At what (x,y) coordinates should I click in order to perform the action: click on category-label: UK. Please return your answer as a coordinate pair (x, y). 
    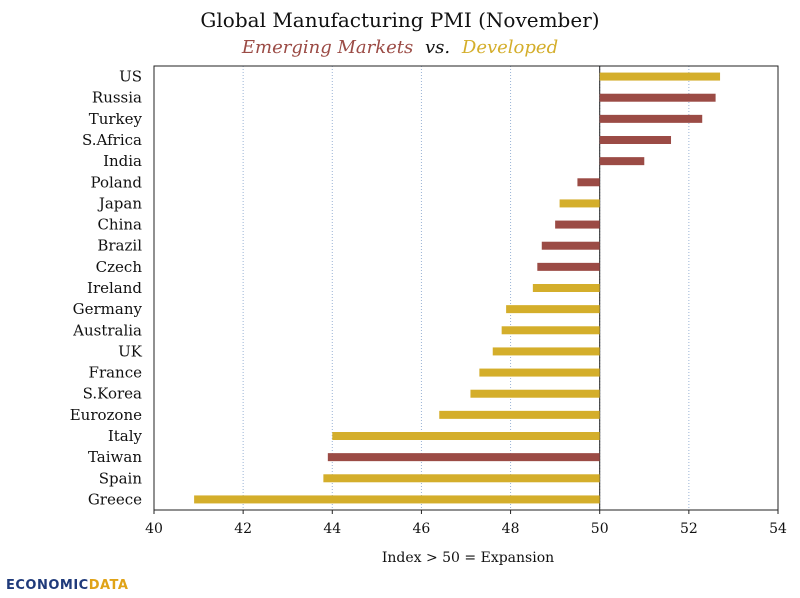
    Looking at the image, I should click on (130, 351).